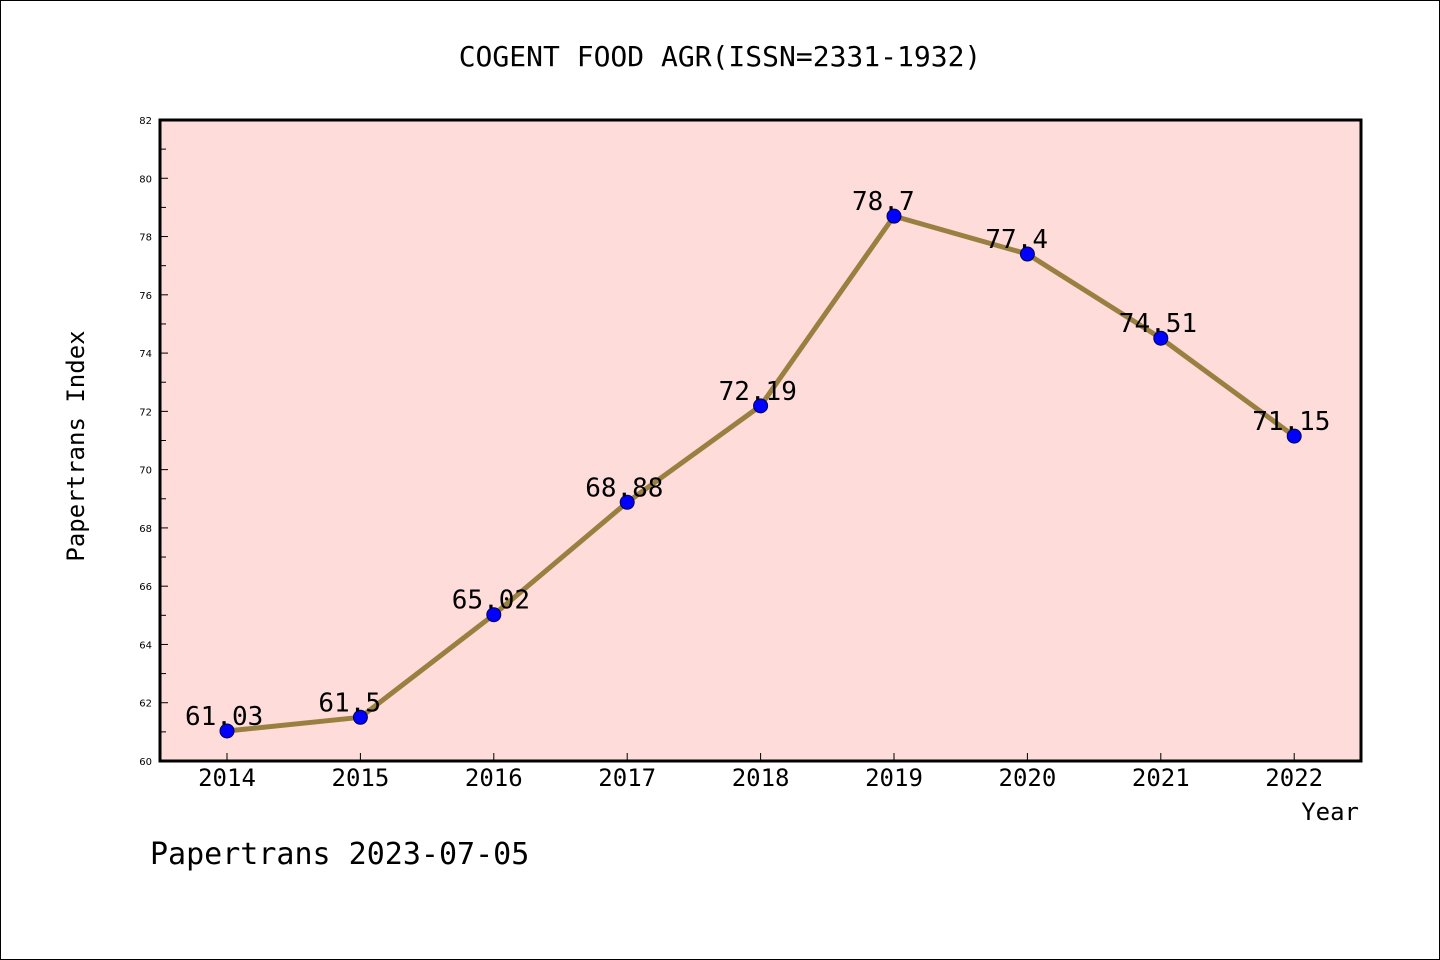 The image size is (1440, 960). Describe the element at coordinates (145, 354) in the screenshot. I see `y-tick-label: 74` at that location.